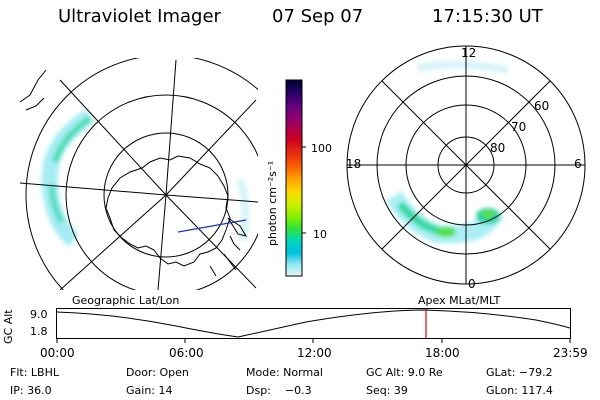 The image size is (600, 400). Describe the element at coordinates (570, 353) in the screenshot. I see `timeline-x-tick-2359: 23:59` at that location.